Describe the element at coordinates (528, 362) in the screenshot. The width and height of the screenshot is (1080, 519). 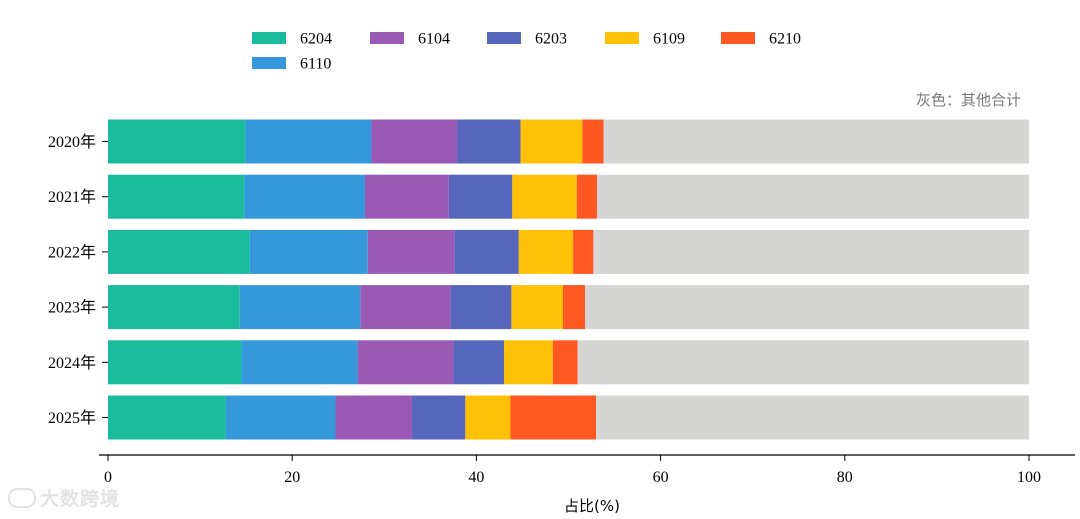
I see `bar-segment-6109-2024年` at that location.